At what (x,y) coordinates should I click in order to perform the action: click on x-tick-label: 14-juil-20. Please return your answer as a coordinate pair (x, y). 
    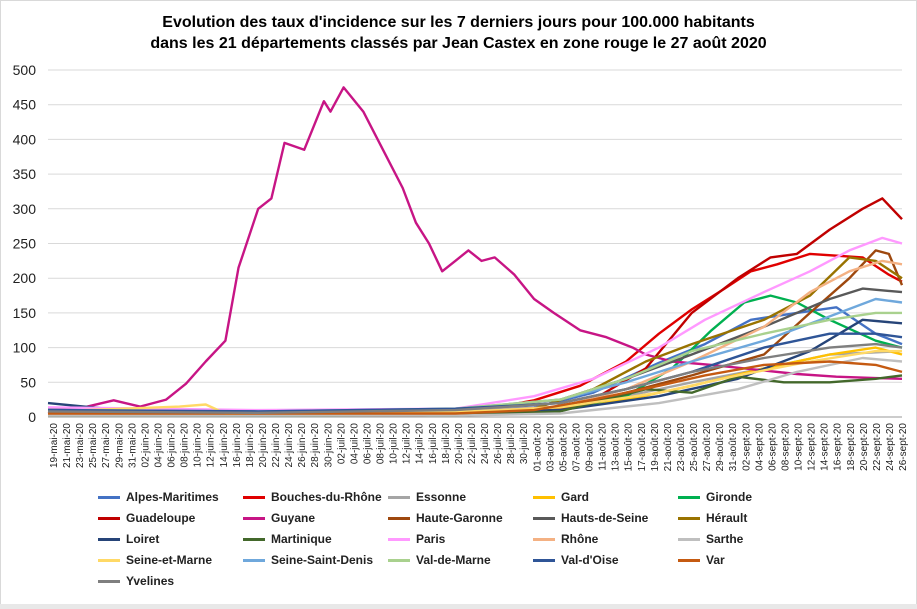
    Looking at the image, I should click on (420, 444).